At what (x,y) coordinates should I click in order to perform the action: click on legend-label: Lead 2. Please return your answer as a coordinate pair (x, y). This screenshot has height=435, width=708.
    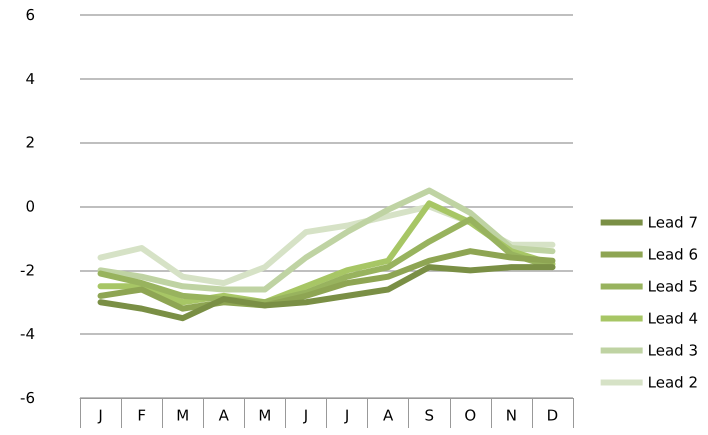
    Looking at the image, I should click on (673, 383).